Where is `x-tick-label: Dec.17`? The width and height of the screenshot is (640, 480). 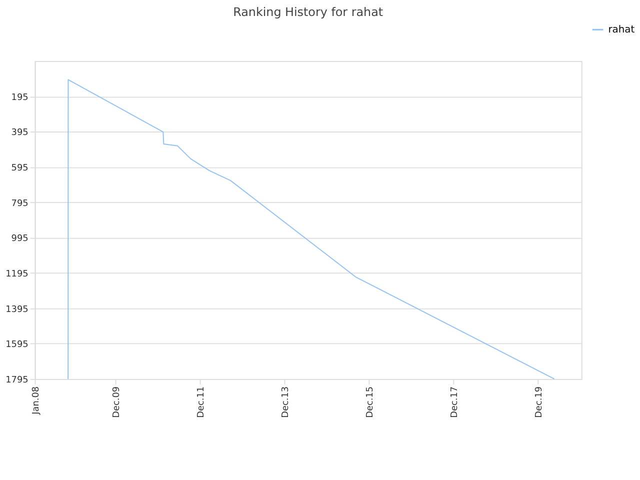 x-tick-label: Dec.17 is located at coordinates (455, 402).